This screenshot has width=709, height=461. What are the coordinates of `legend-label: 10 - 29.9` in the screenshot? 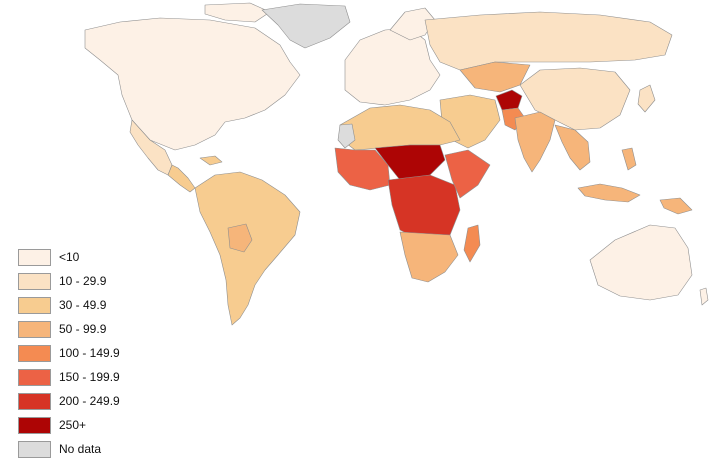 It's located at (83, 281).